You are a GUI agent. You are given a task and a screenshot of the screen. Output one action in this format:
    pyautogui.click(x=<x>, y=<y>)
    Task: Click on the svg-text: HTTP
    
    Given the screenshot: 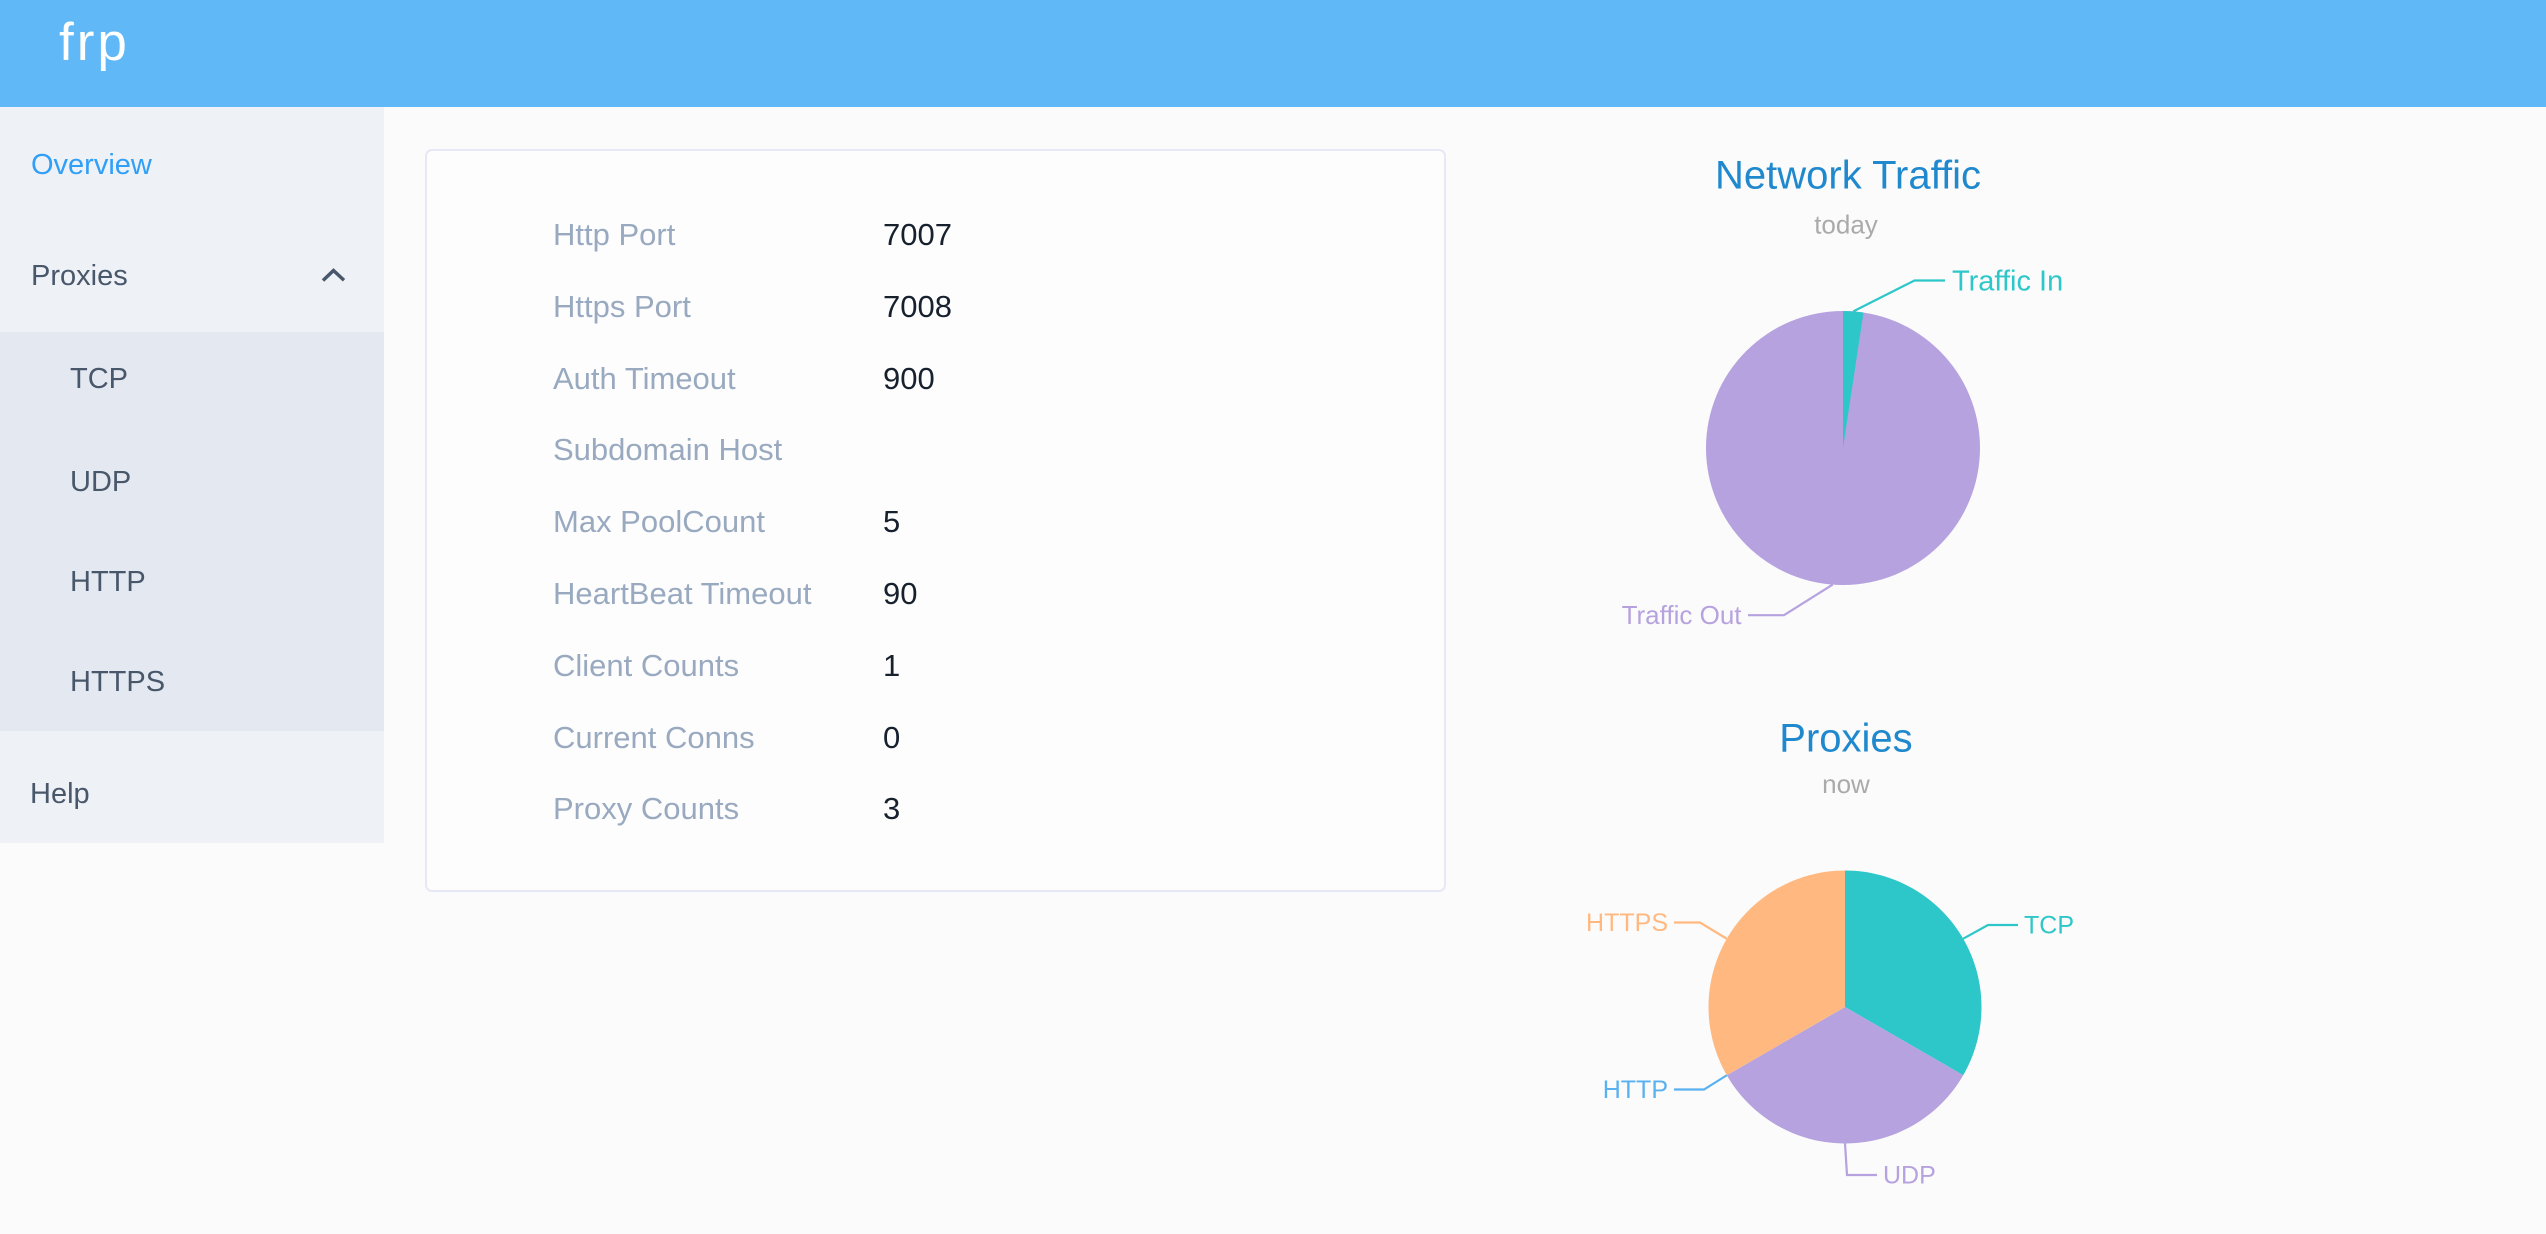 What is the action you would take?
    pyautogui.click(x=1635, y=1090)
    